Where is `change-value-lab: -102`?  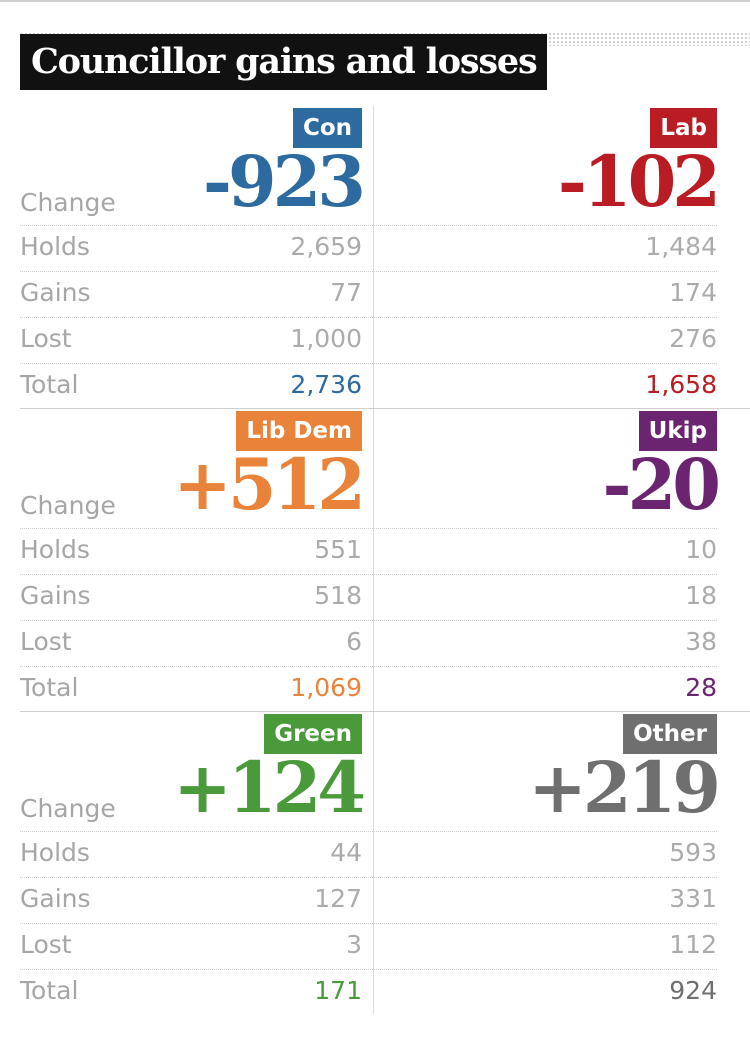
change-value-lab: -102 is located at coordinates (639, 181).